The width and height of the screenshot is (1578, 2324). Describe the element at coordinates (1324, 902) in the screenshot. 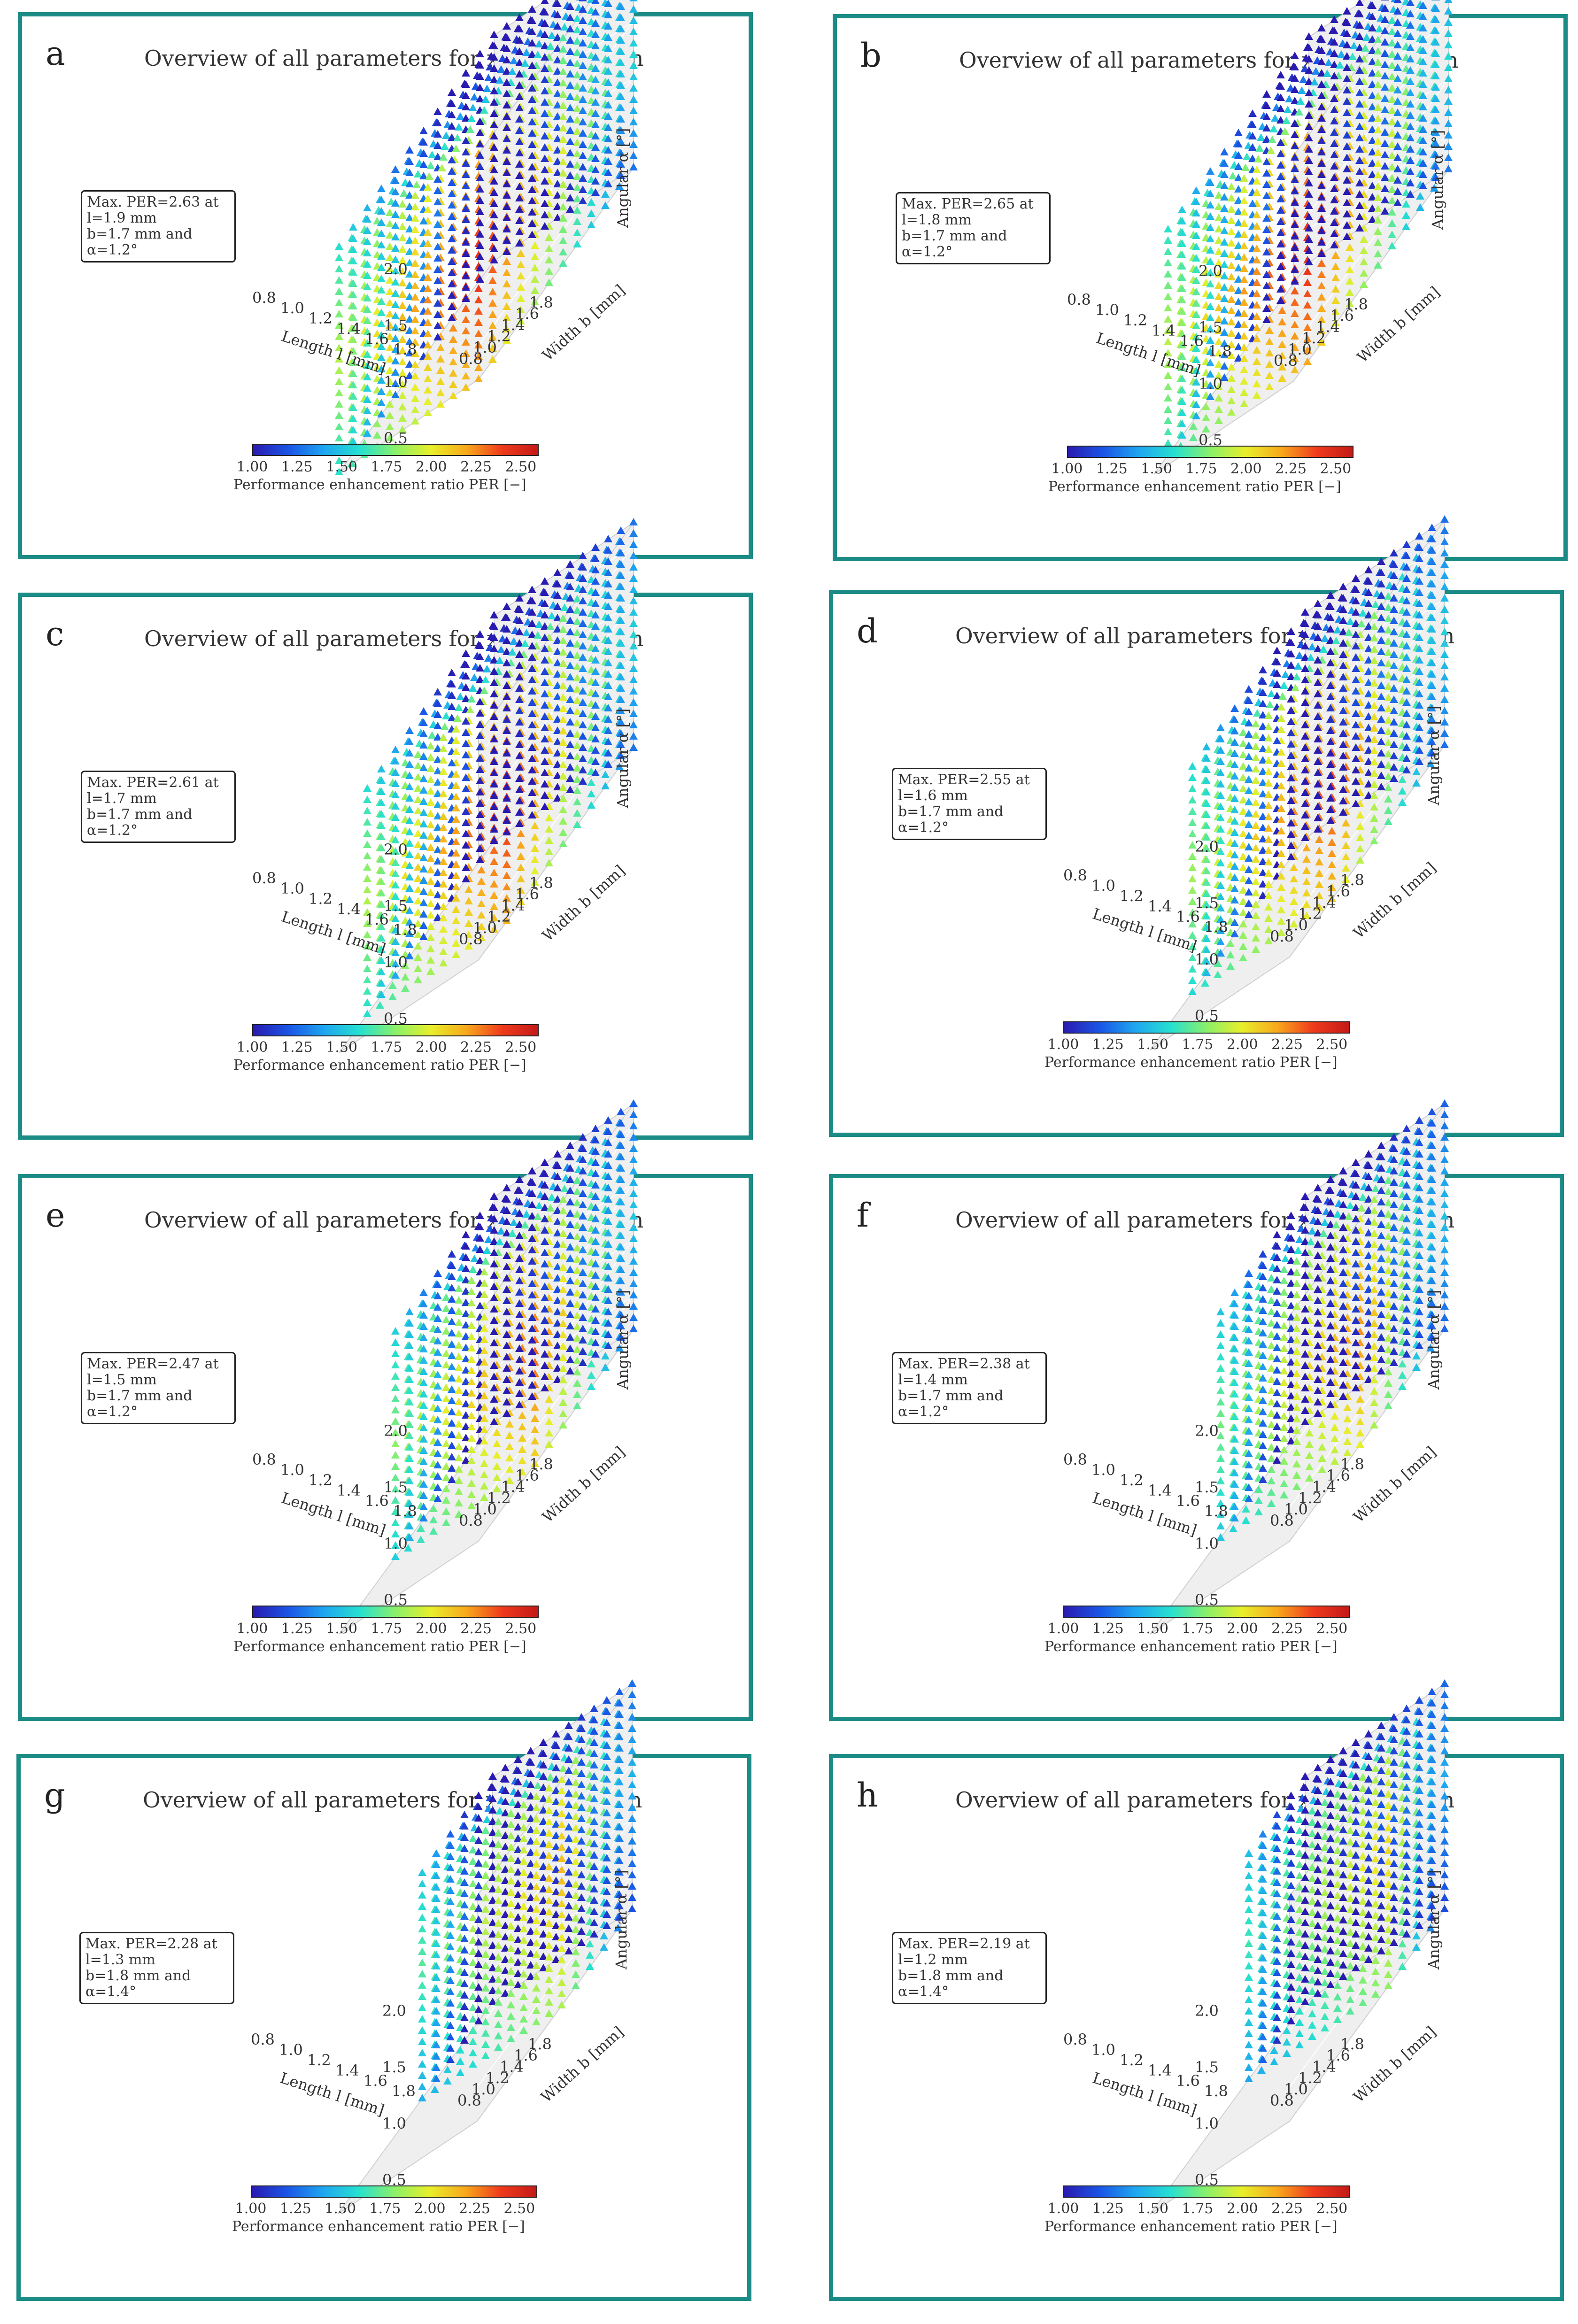

I see `y-tick-label: 1.4` at that location.